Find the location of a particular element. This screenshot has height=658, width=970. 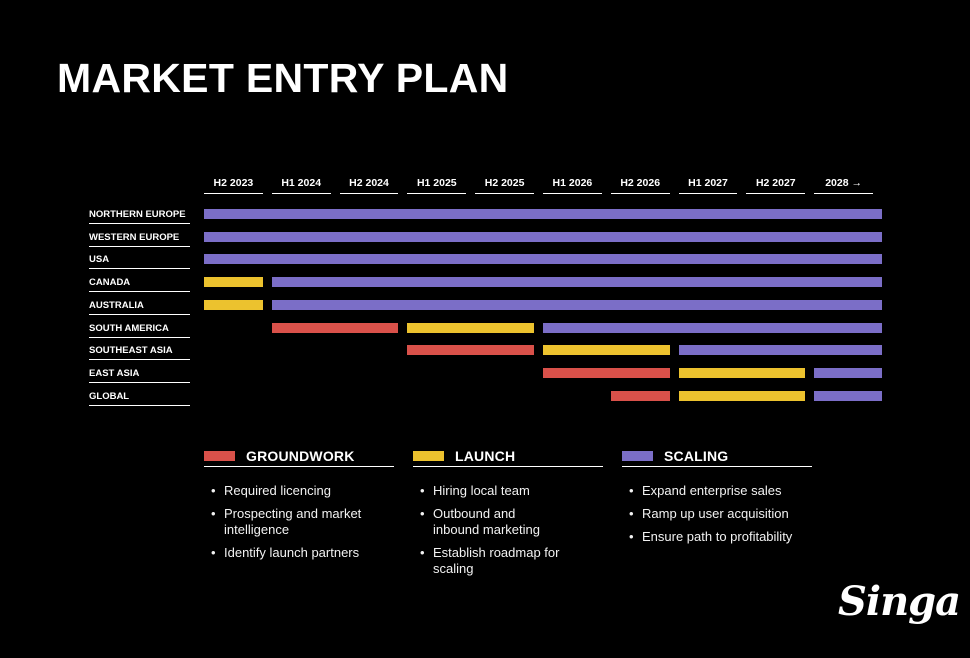

legend-label: GROUNDWORK is located at coordinates (300, 456).